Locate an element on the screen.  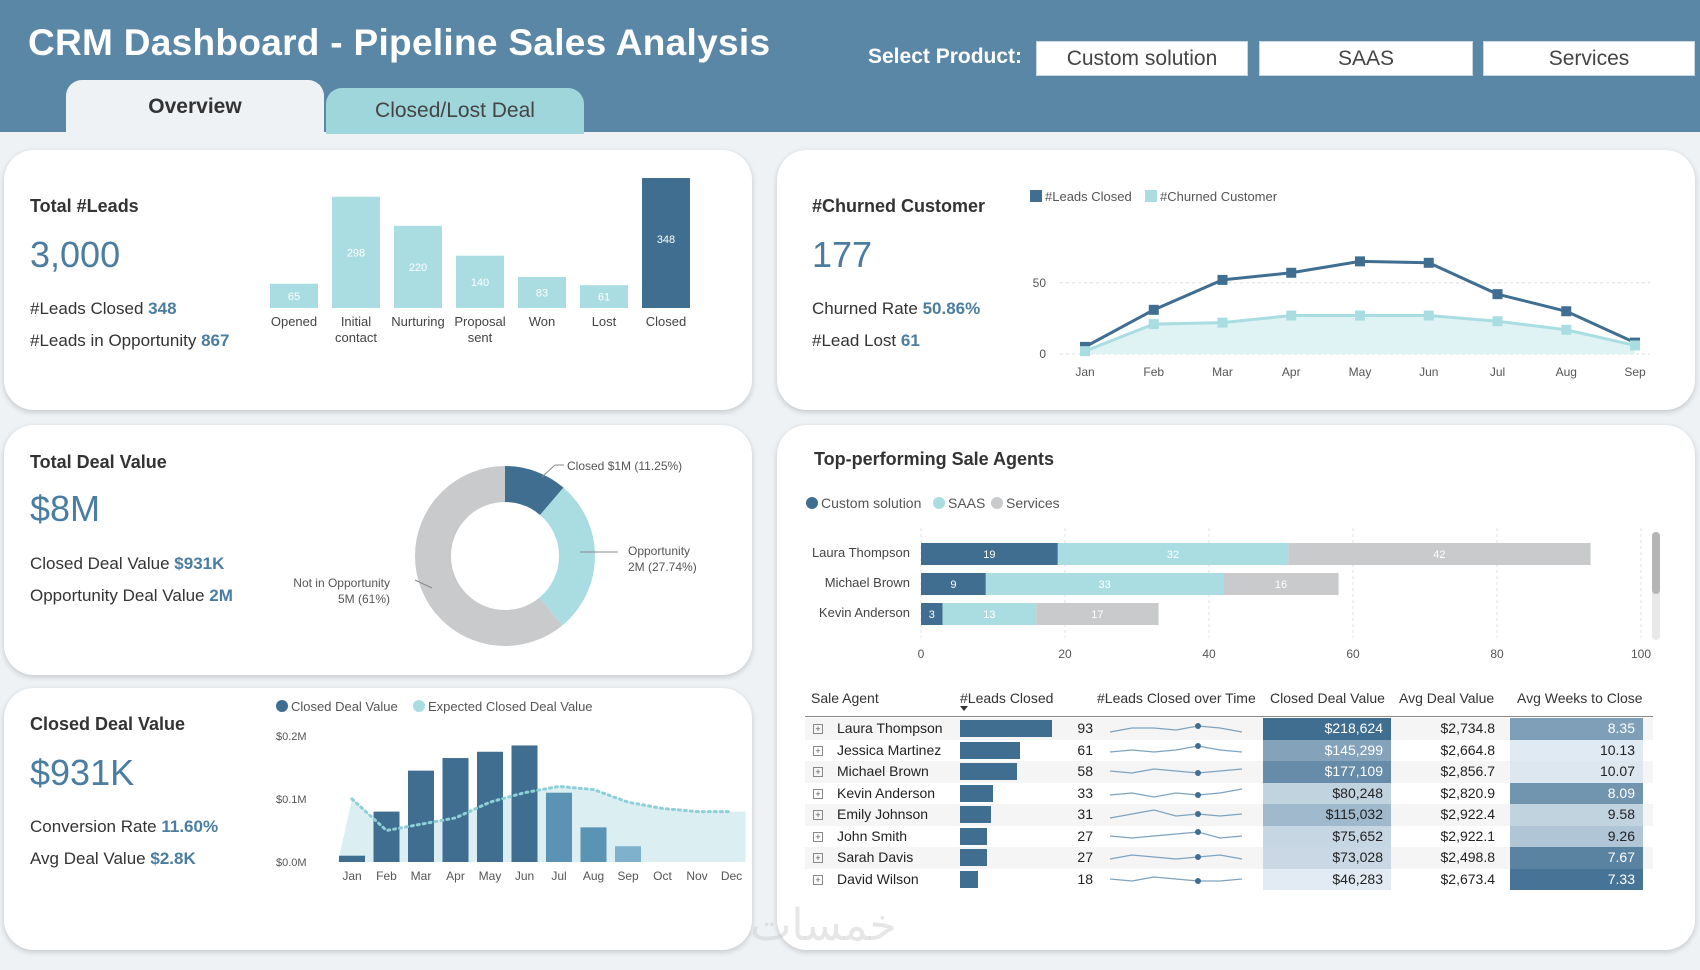
table-header-avg-weeks: Avg Weeks to Close is located at coordinates (1580, 698).